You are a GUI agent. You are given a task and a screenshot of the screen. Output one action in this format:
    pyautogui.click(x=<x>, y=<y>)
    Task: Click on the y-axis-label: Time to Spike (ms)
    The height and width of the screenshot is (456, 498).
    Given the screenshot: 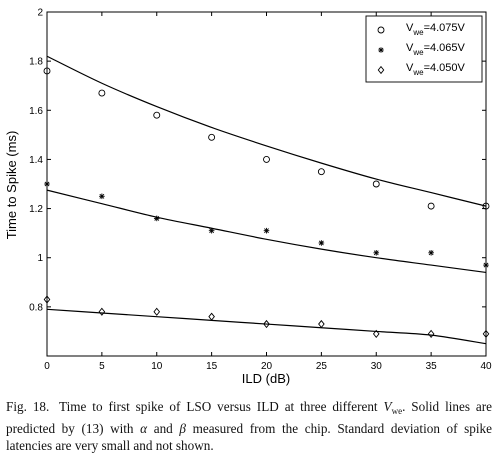 What is the action you would take?
    pyautogui.click(x=11, y=185)
    